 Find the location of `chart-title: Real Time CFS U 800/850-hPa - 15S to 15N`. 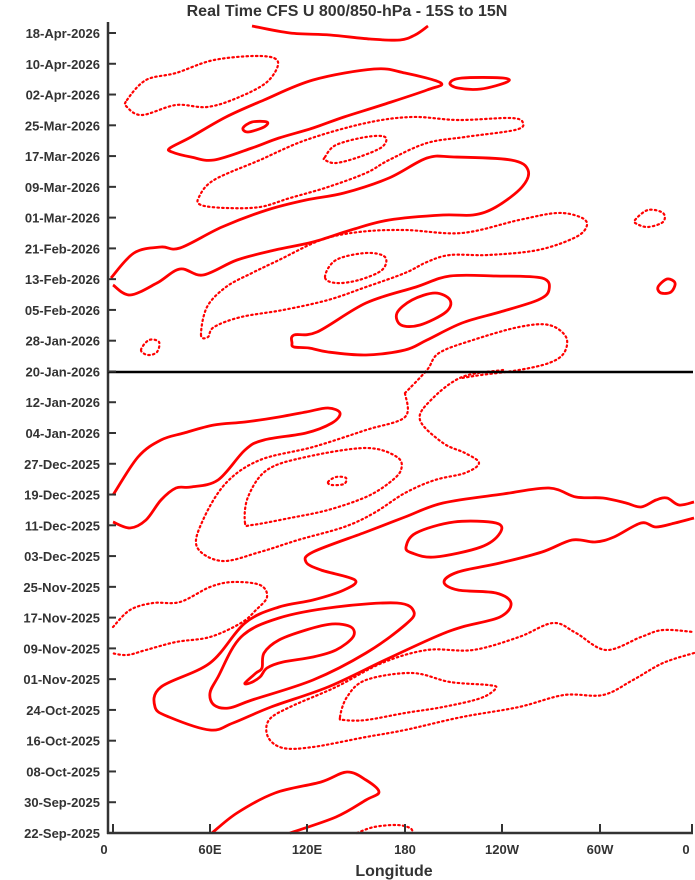

chart-title: Real Time CFS U 800/850-hPa - 15S to 15N is located at coordinates (347, 11).